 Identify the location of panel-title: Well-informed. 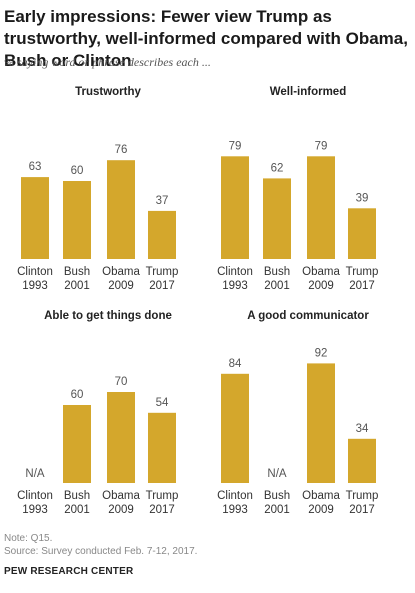
(308, 92).